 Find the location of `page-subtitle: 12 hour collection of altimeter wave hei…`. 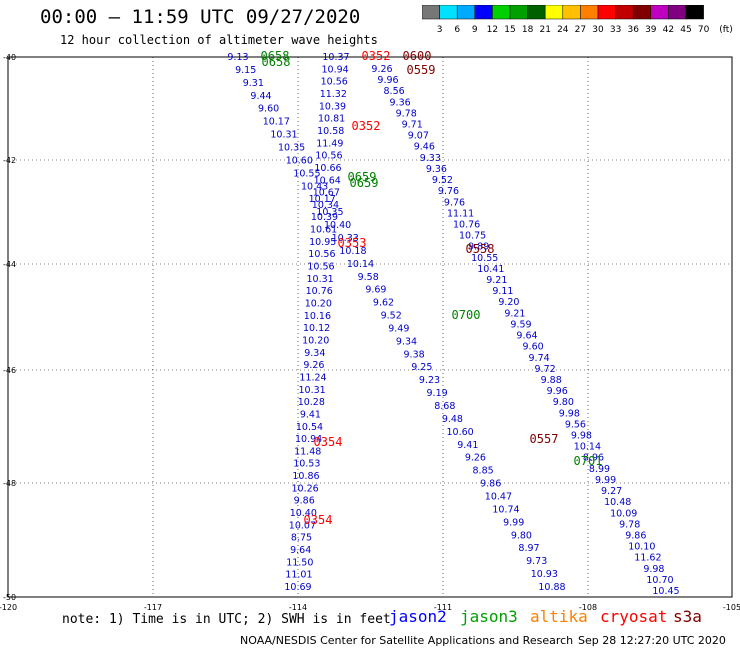

page-subtitle: 12 hour collection of altimeter wave hei… is located at coordinates (219, 40).